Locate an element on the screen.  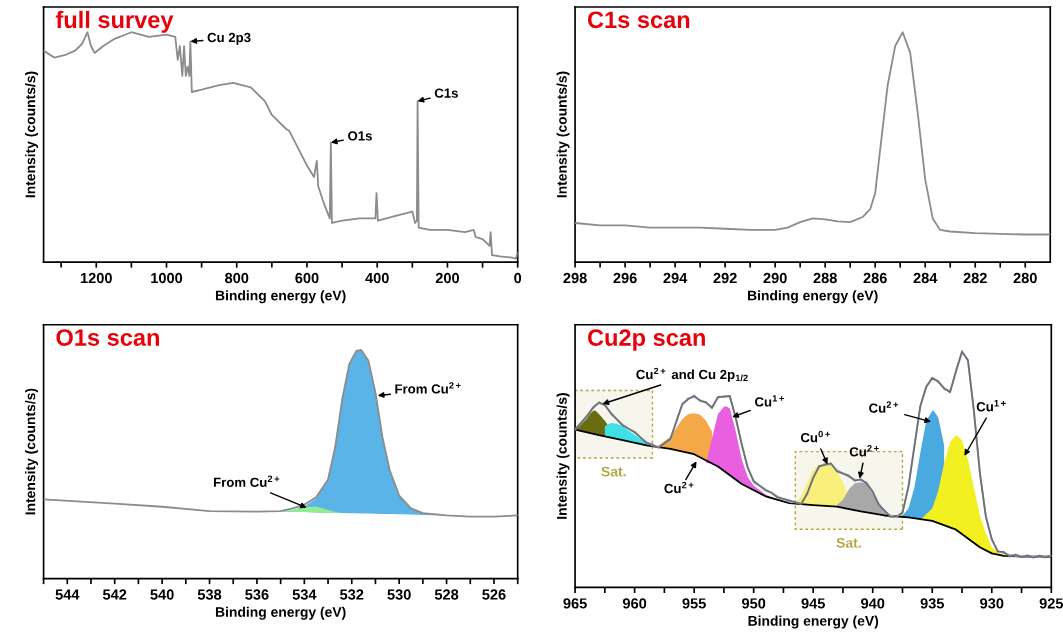
x-tick-label: 296 is located at coordinates (625, 278).